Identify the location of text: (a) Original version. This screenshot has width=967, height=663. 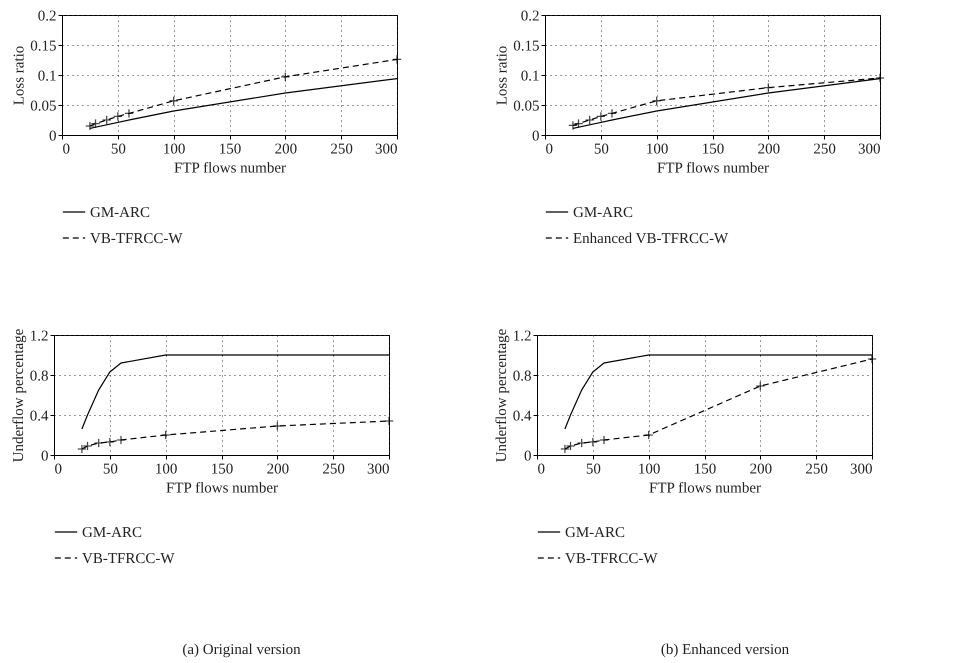
(241, 650).